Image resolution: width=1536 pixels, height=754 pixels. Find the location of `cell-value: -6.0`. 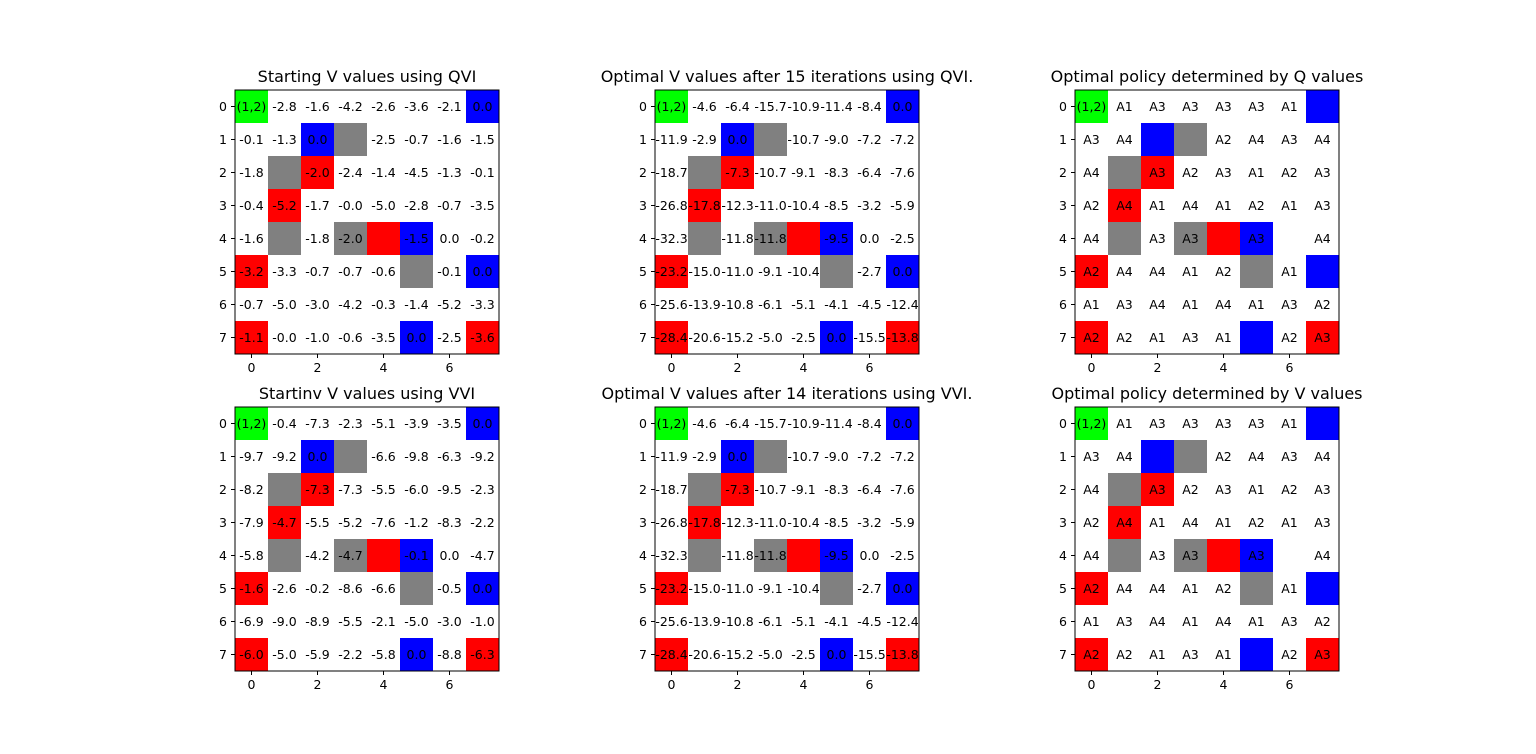

cell-value: -6.0 is located at coordinates (416, 489).